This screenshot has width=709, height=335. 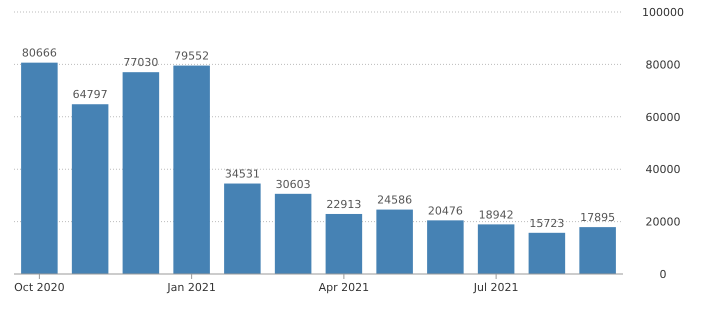 I want to click on data-label: 80666, so click(x=39, y=53).